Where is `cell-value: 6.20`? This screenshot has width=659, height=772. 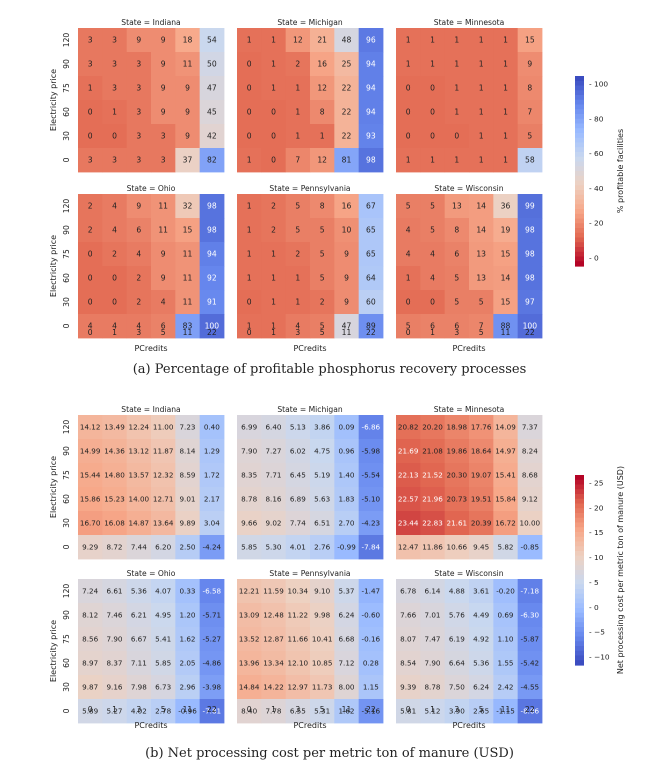 cell-value: 6.20 is located at coordinates (163, 547).